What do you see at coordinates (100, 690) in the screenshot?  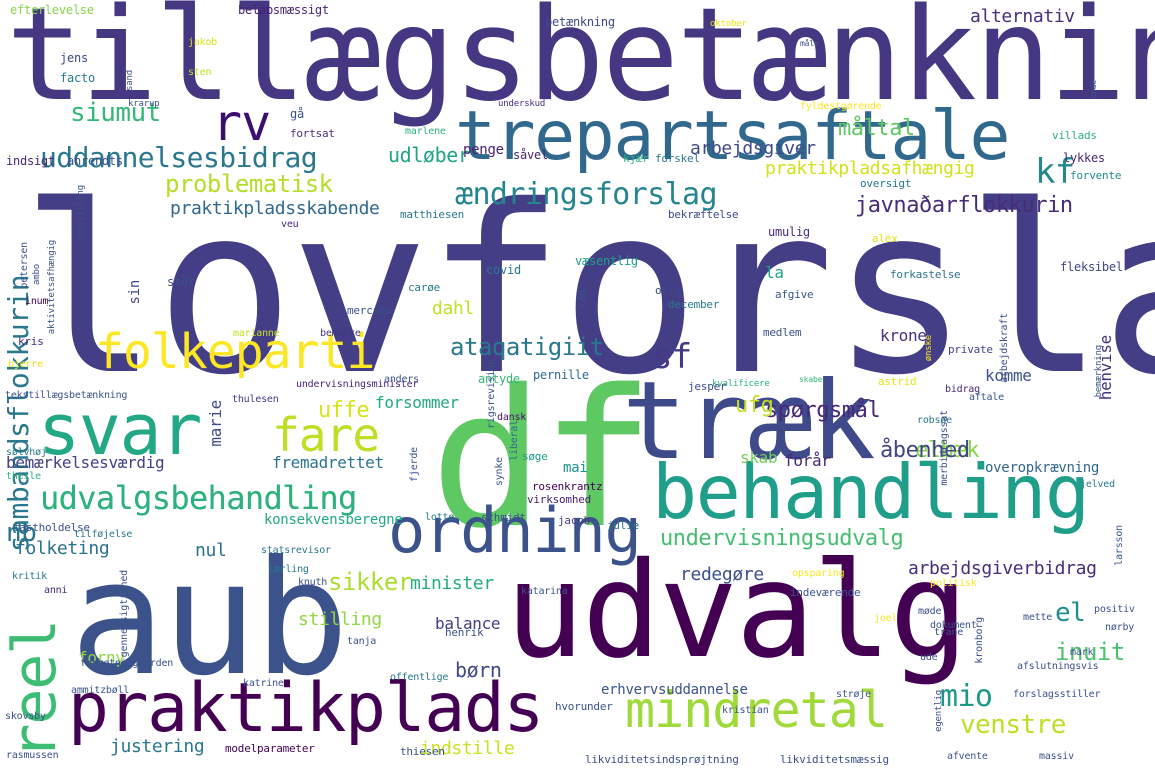 I see `cloud-word: ammitzbøll` at bounding box center [100, 690].